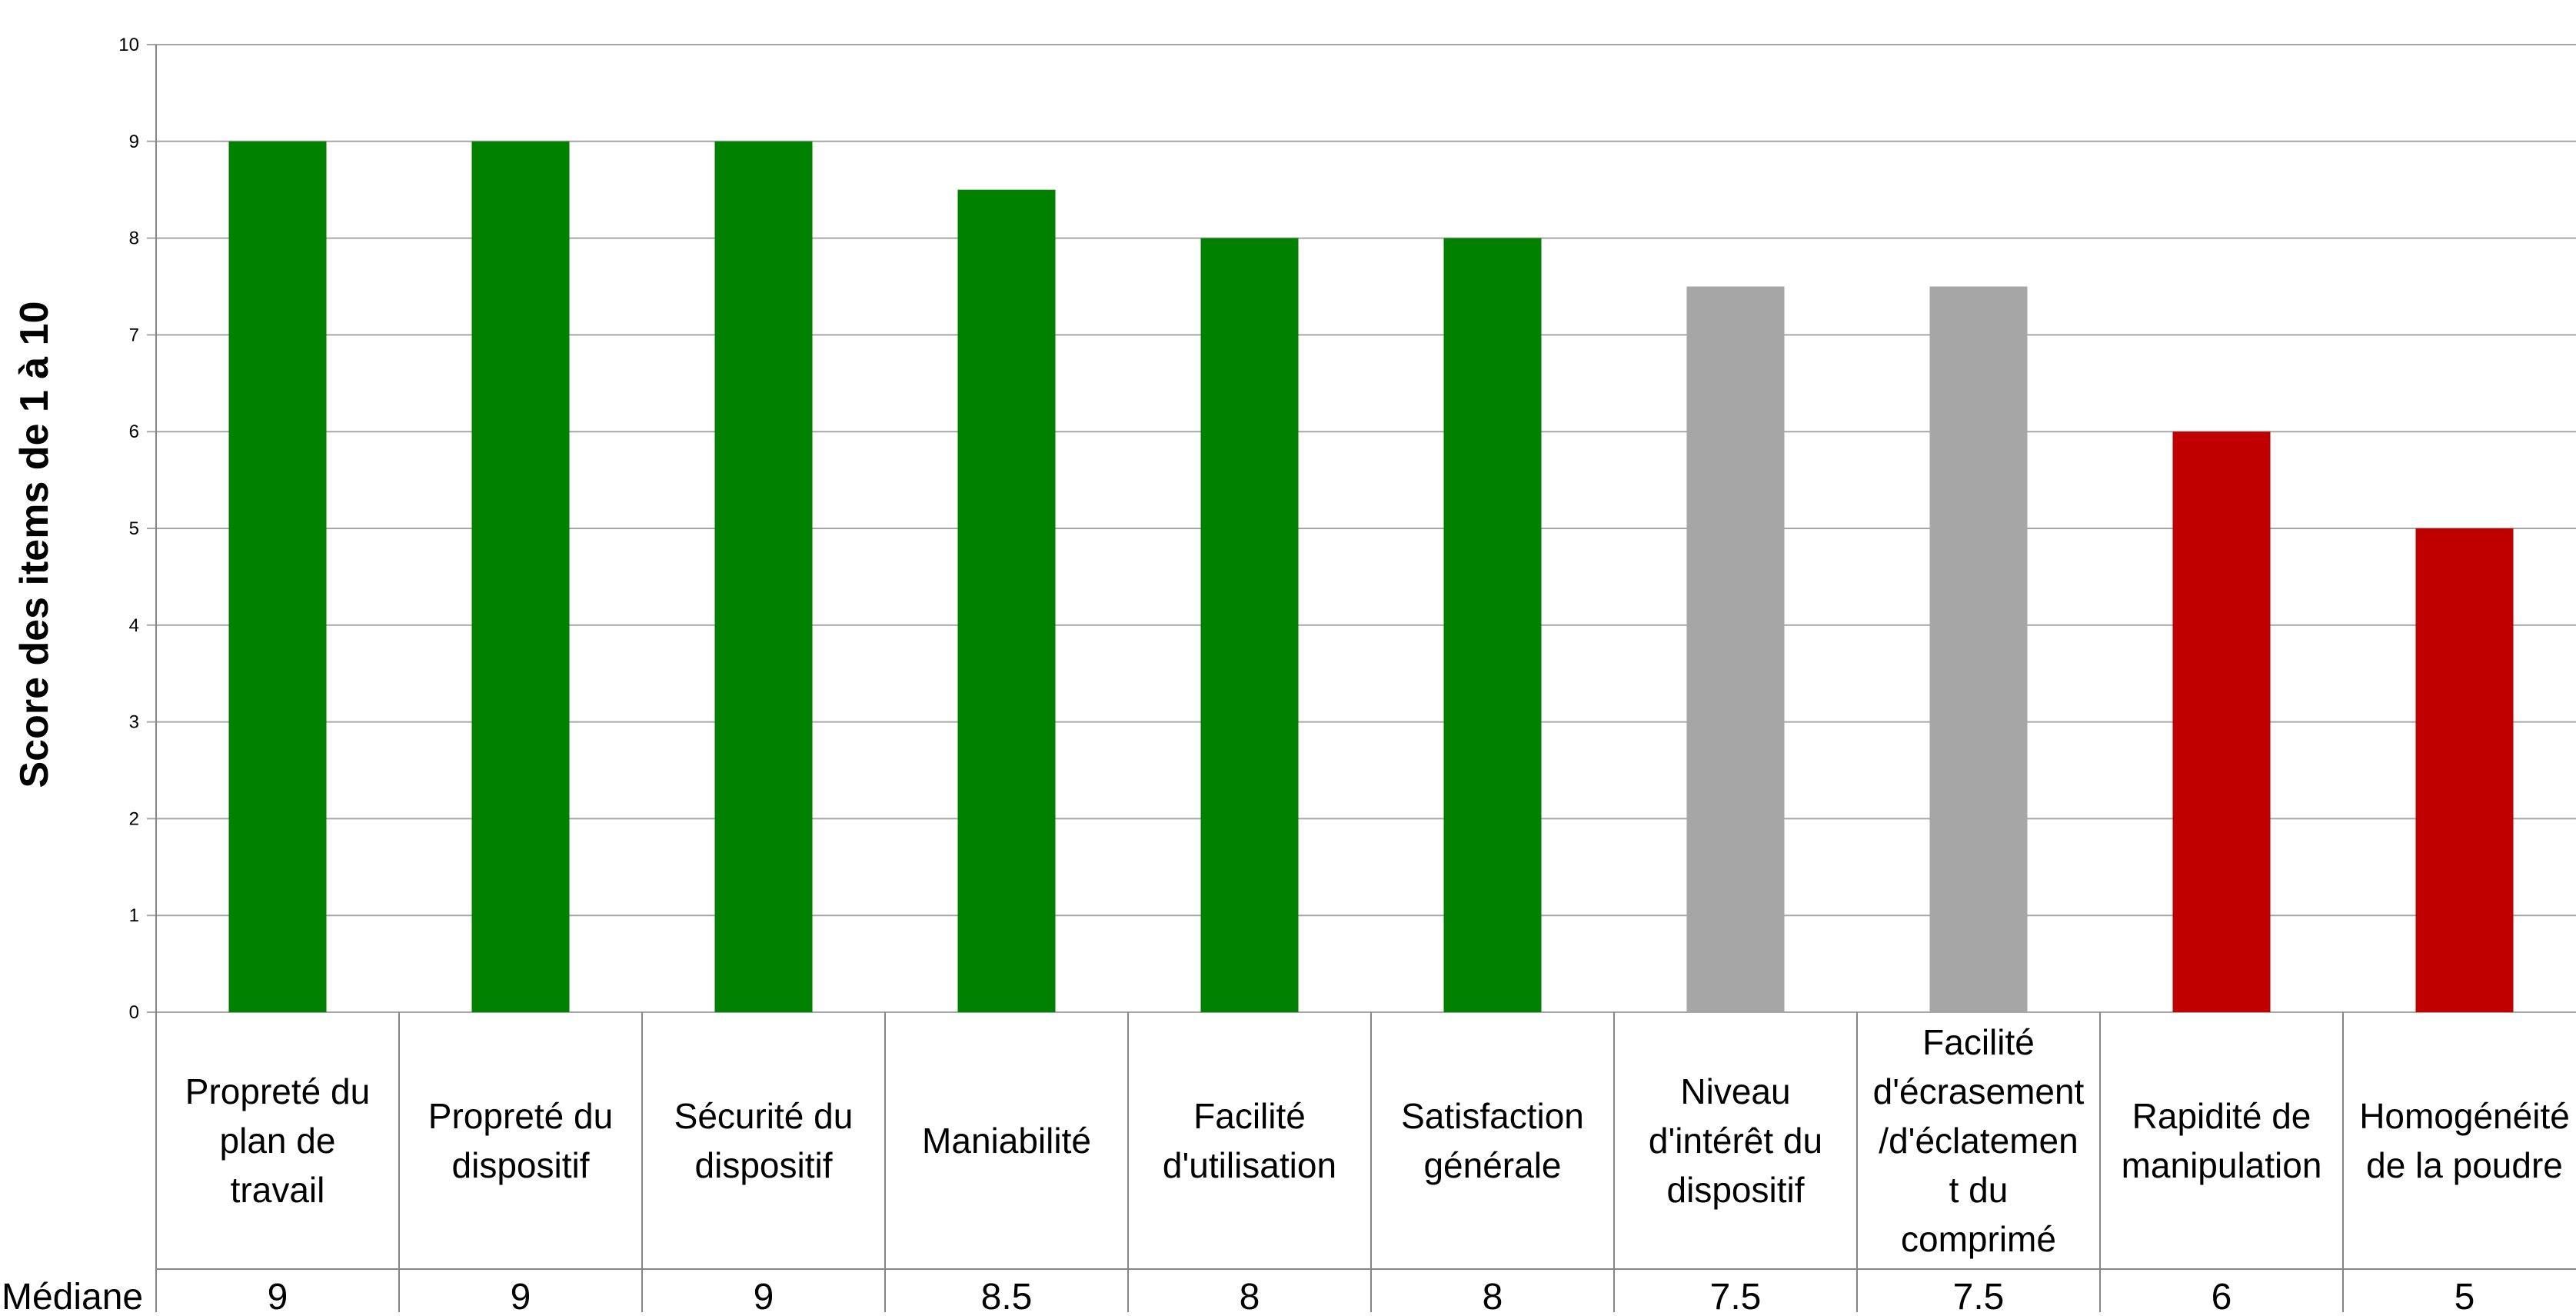 This screenshot has height=1316, width=2576. I want to click on median-value: 6, so click(2222, 1295).